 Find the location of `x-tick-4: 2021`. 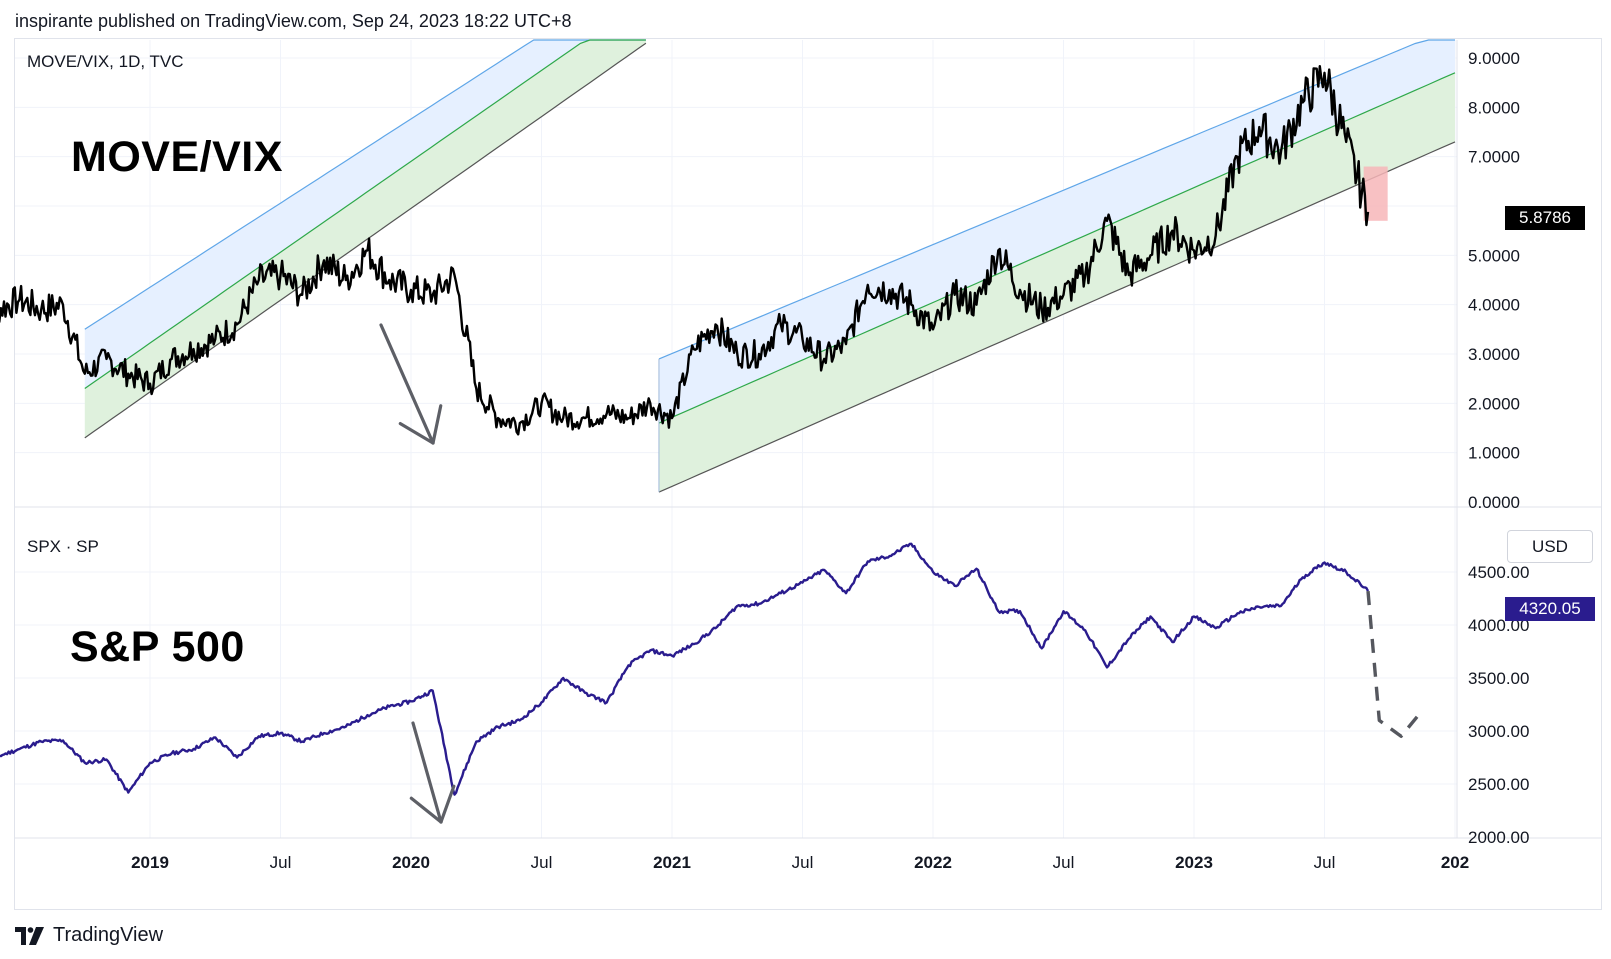

x-tick-4: 2021 is located at coordinates (672, 862).